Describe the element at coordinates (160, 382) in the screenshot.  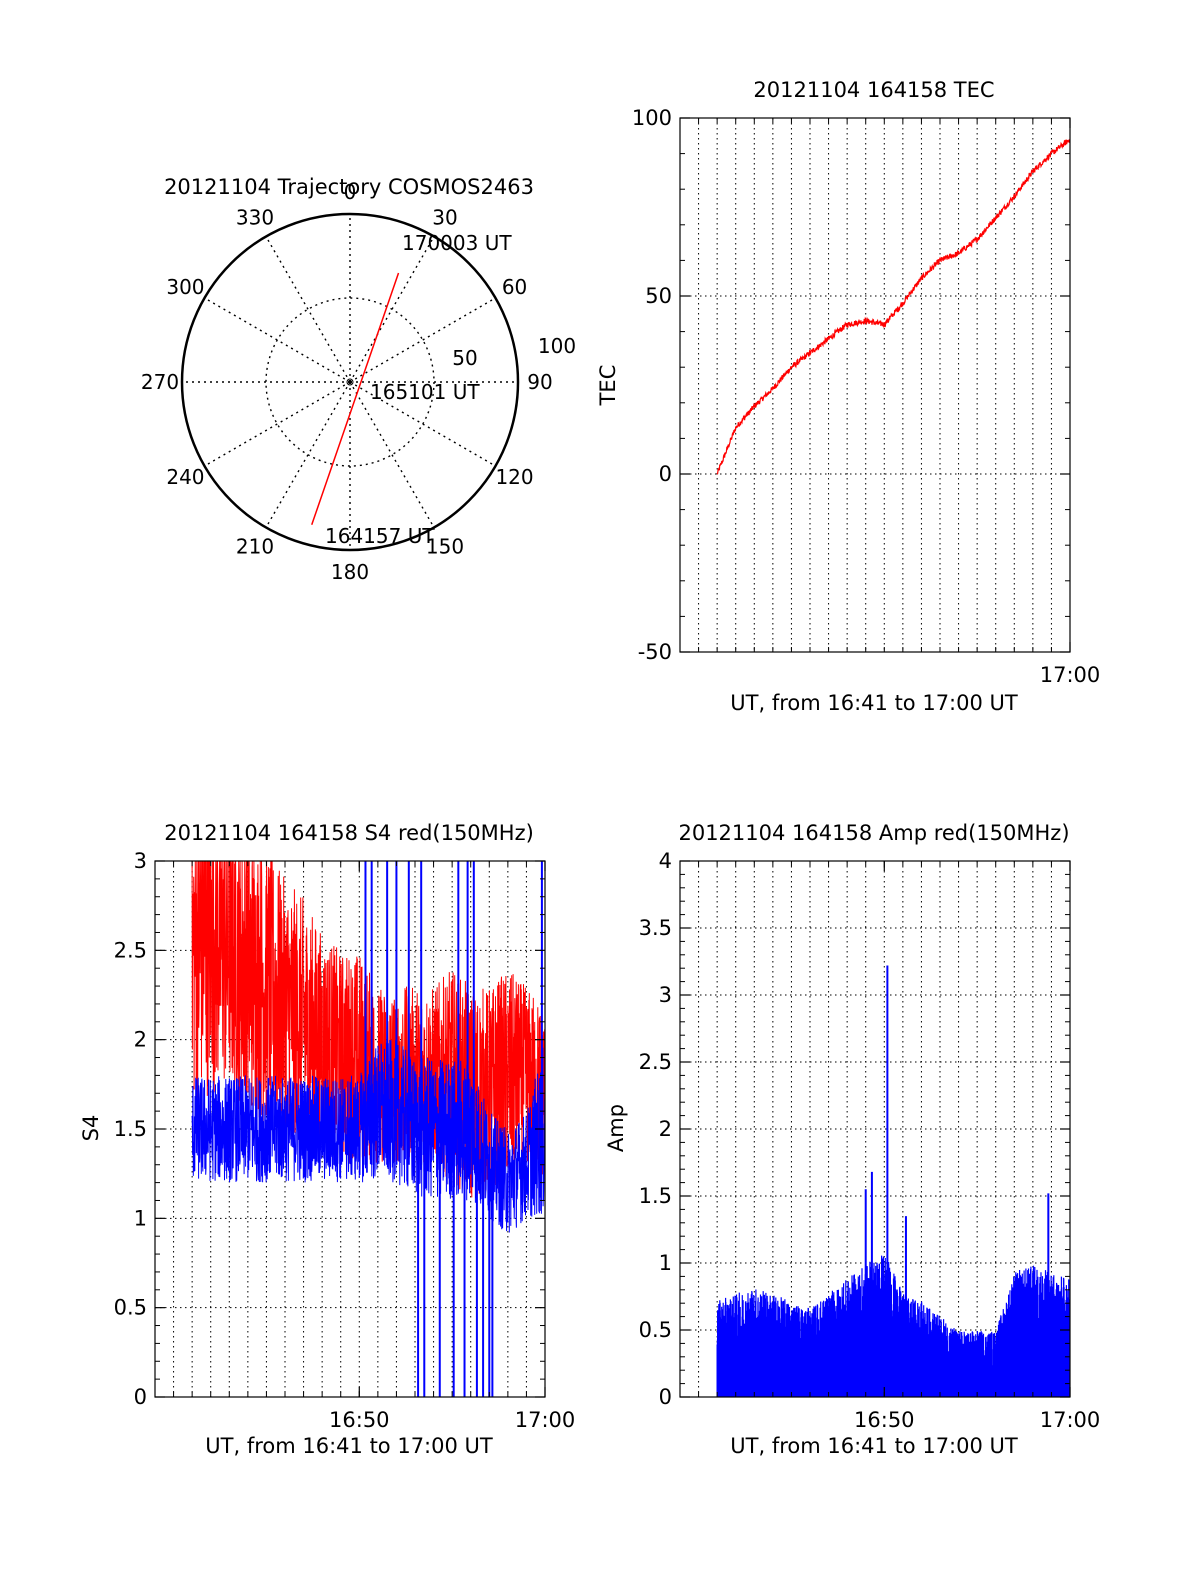
I see `polar-azimuth-label: 270` at that location.